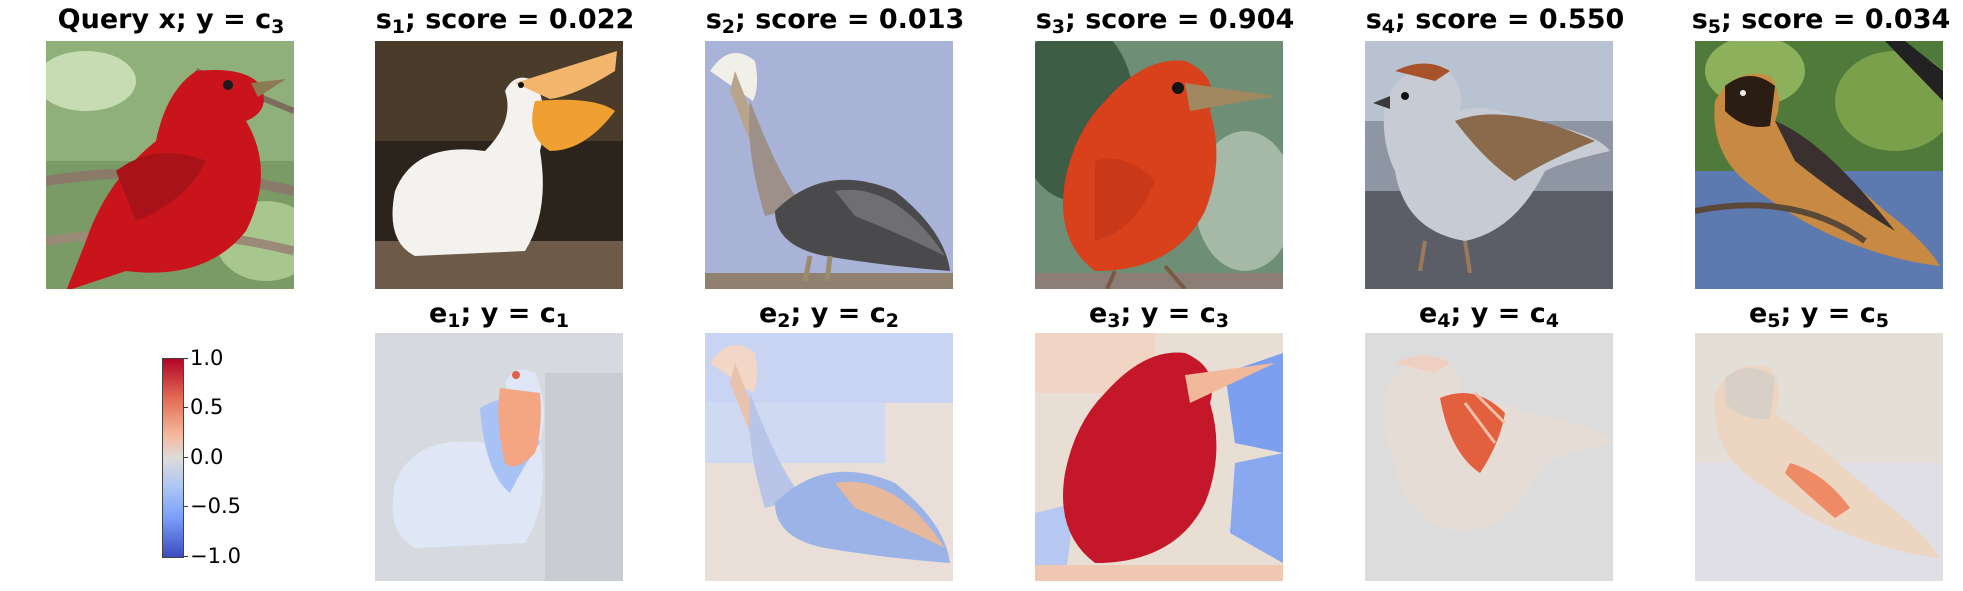 Image resolution: width=1963 pixels, height=591 pixels. What do you see at coordinates (1819, 165) in the screenshot?
I see `support-5-image` at bounding box center [1819, 165].